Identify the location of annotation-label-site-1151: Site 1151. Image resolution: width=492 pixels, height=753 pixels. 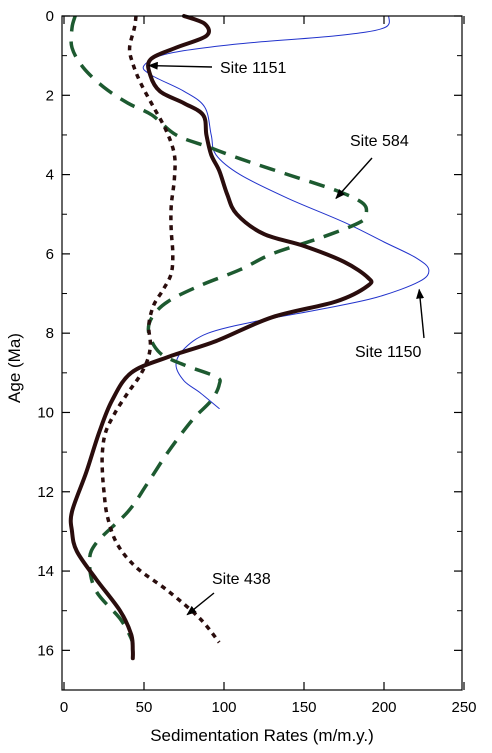
(253, 68).